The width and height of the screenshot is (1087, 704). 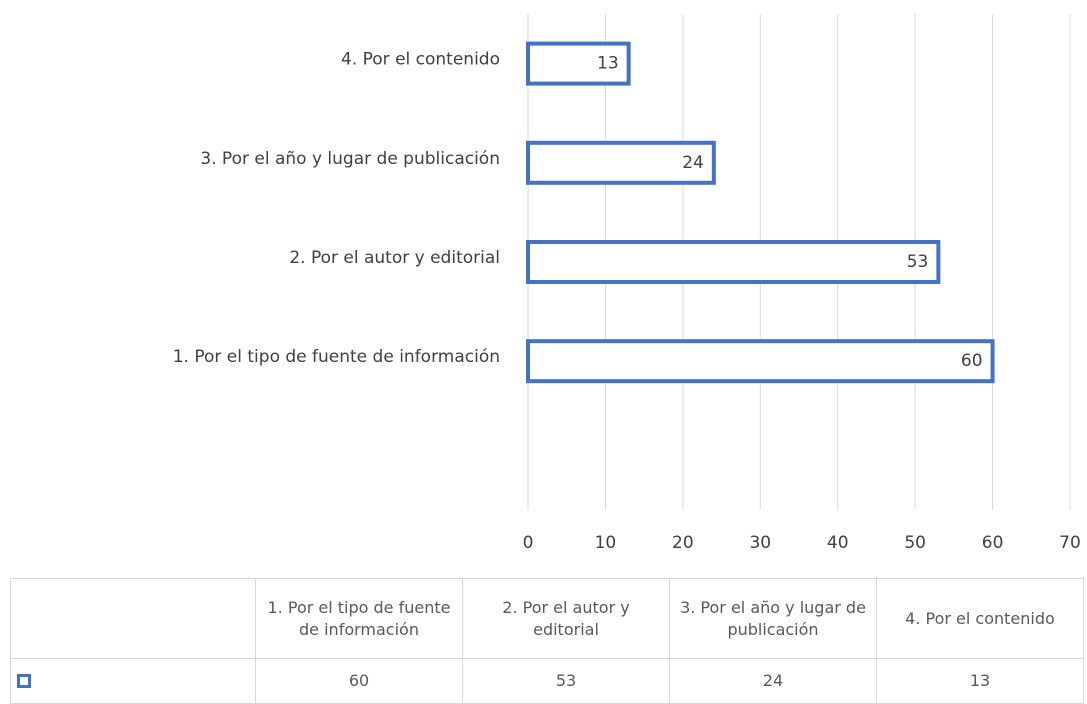 What do you see at coordinates (683, 543) in the screenshot?
I see `x-tick-label: 20` at bounding box center [683, 543].